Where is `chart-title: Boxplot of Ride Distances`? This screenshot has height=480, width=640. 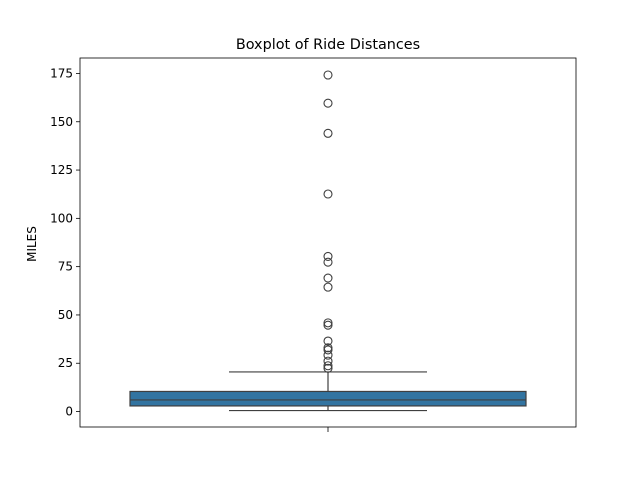 chart-title: Boxplot of Ride Distances is located at coordinates (328, 45).